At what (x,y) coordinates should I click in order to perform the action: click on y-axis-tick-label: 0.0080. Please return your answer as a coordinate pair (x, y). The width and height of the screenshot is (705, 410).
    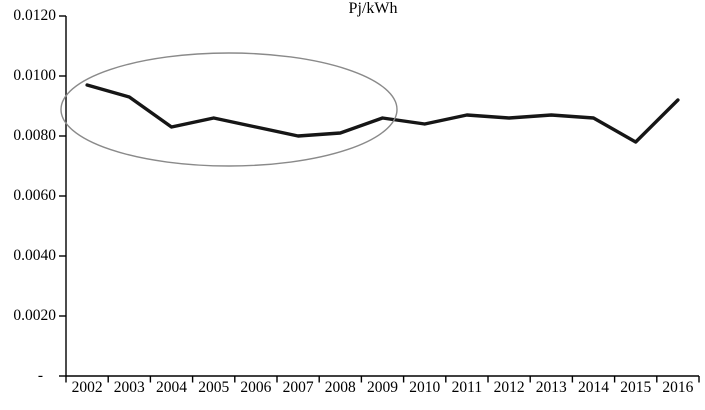
    Looking at the image, I should click on (34, 135).